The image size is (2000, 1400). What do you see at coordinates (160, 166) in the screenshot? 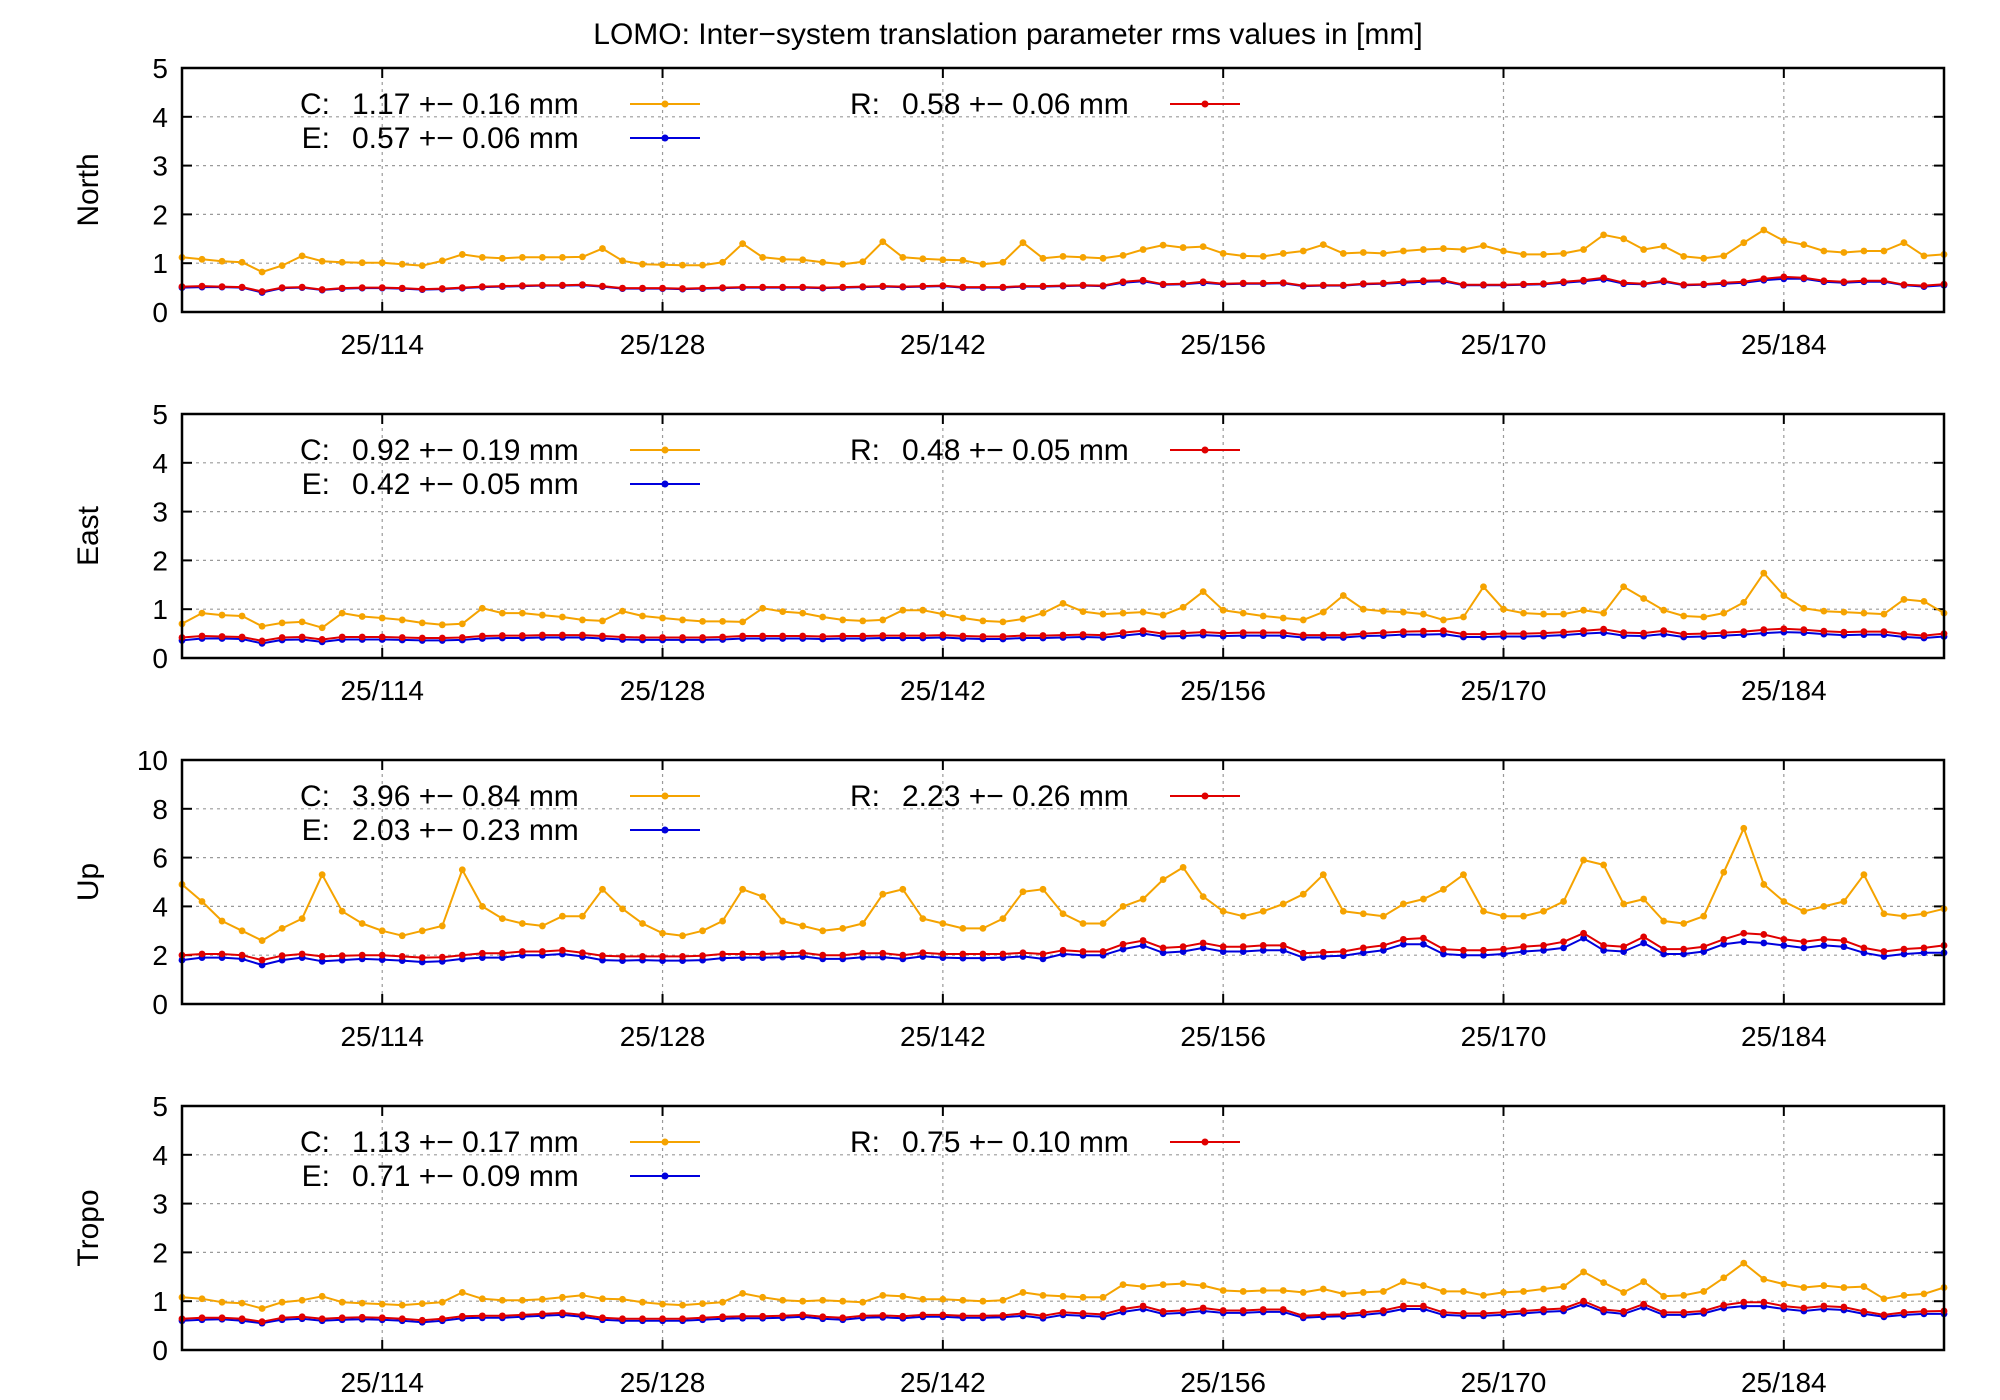
I see `y-tick-label: 3` at bounding box center [160, 166].